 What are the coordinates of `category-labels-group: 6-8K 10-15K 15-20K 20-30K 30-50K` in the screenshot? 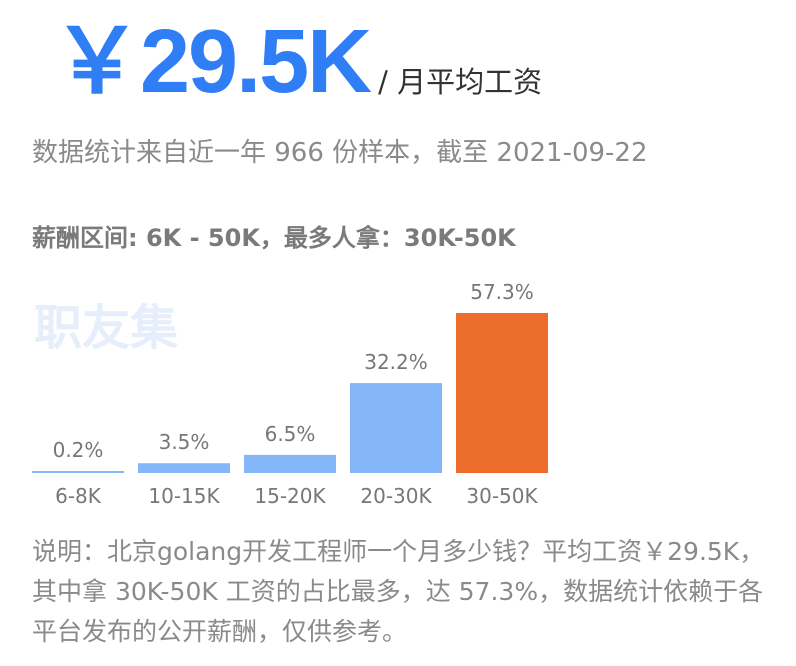 It's located at (296, 496).